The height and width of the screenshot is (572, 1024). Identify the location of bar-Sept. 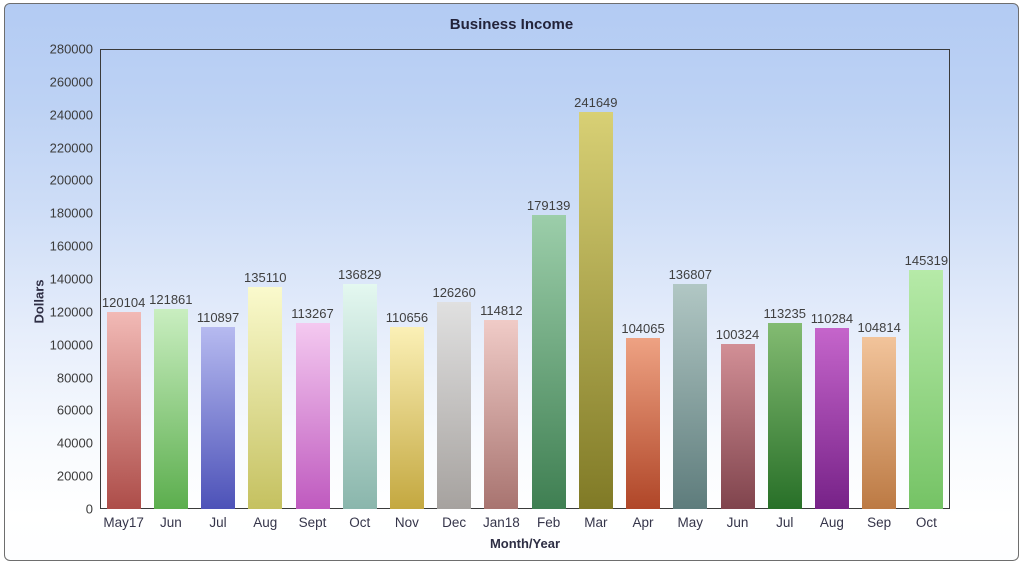
(312, 416).